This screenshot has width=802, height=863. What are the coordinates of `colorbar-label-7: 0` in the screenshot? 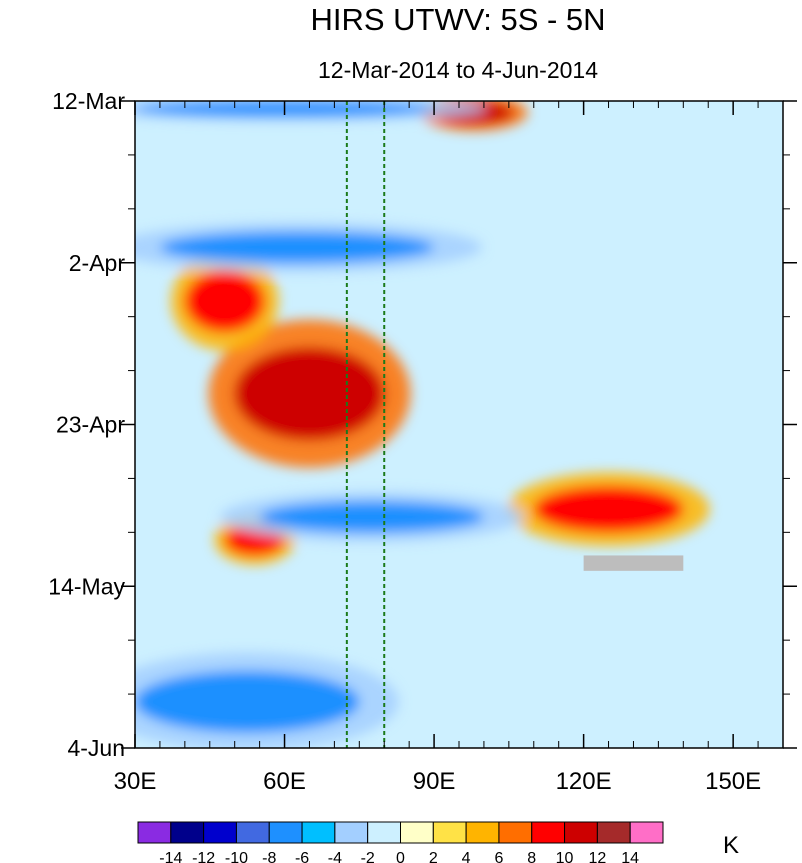 It's located at (400, 856).